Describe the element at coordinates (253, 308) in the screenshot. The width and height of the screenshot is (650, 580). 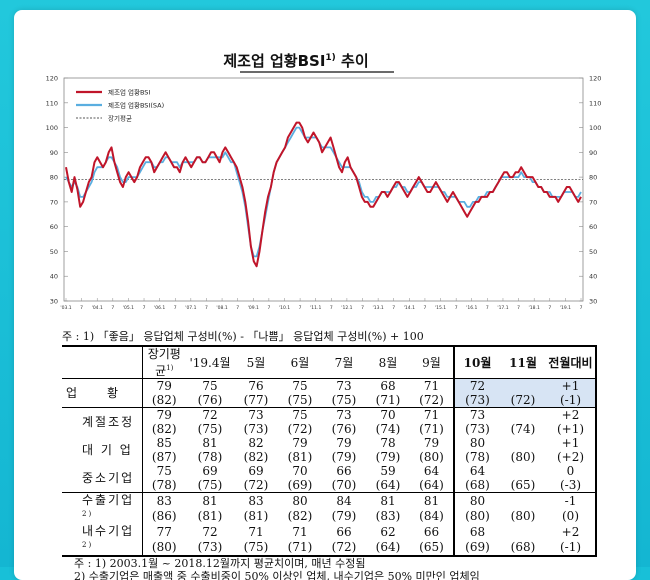
I see `x-tick-label: '09.1` at that location.